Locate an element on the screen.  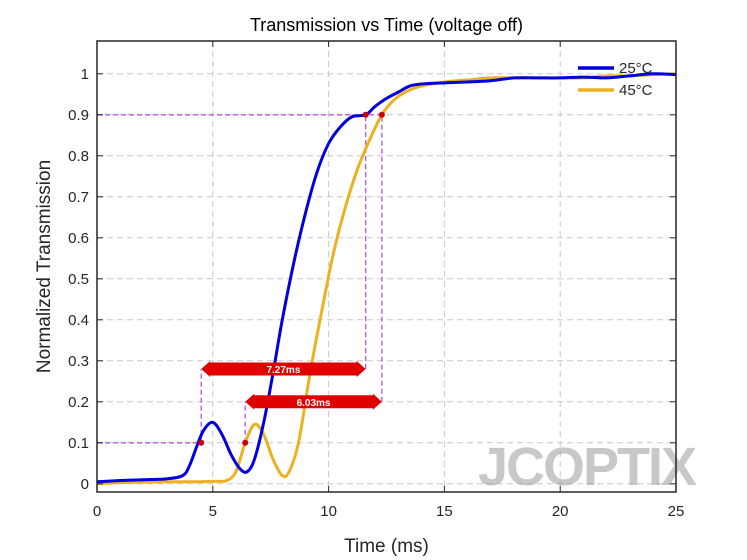
x-tick-label: 5 is located at coordinates (213, 511).